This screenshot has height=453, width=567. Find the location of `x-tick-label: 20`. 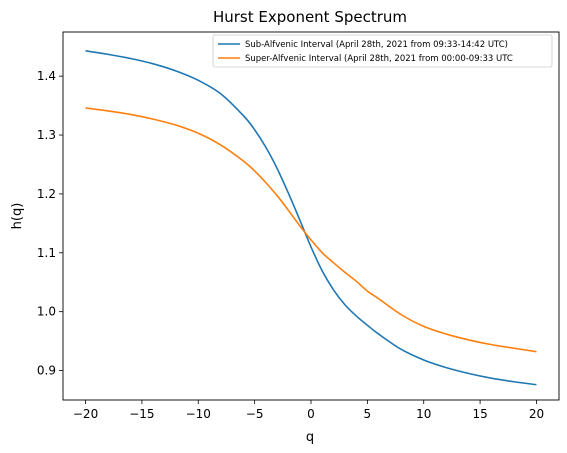

x-tick-label: 20 is located at coordinates (536, 414).